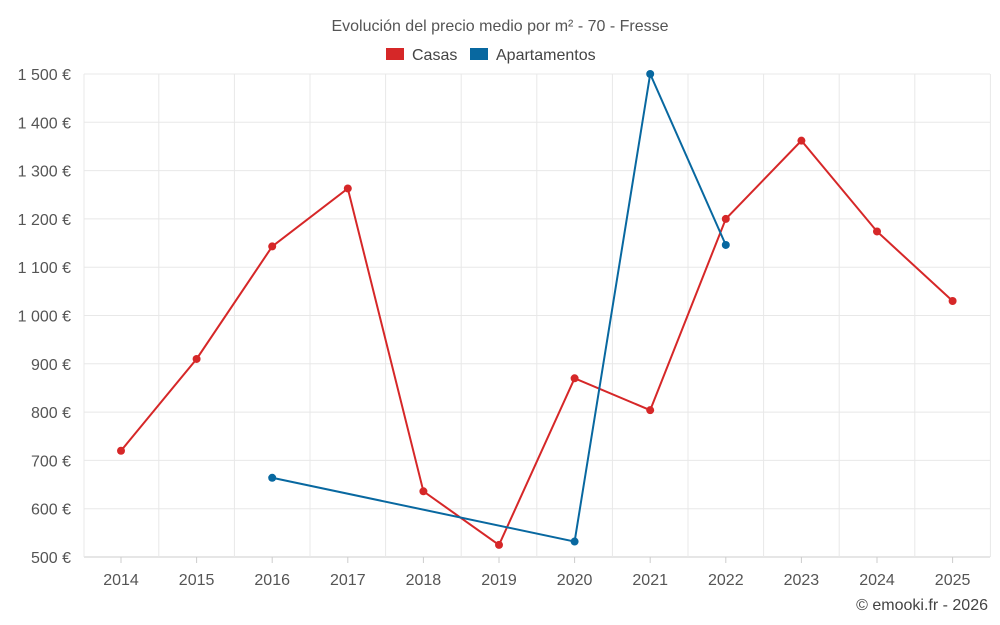  I want to click on legend: Casas Apartamentos, so click(491, 55).